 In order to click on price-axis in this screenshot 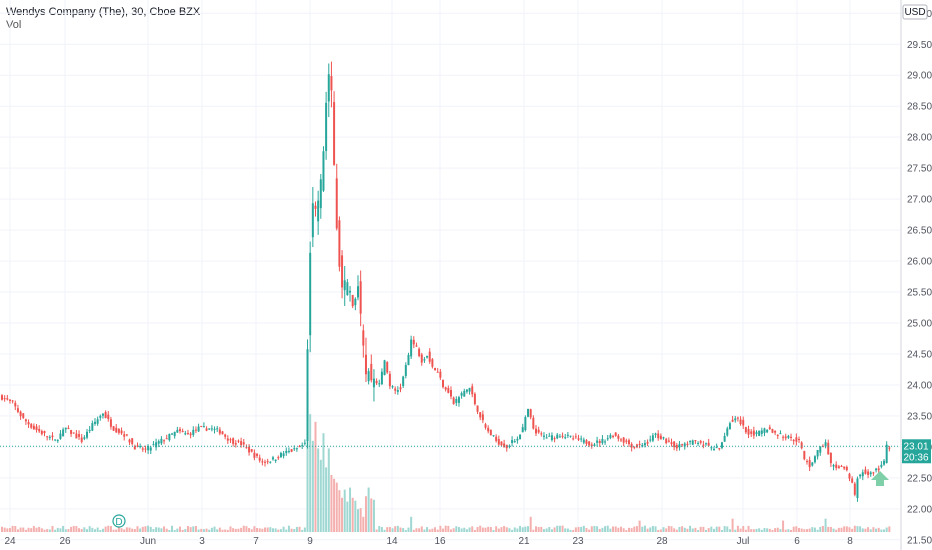, I will do `click(916, 275)`.